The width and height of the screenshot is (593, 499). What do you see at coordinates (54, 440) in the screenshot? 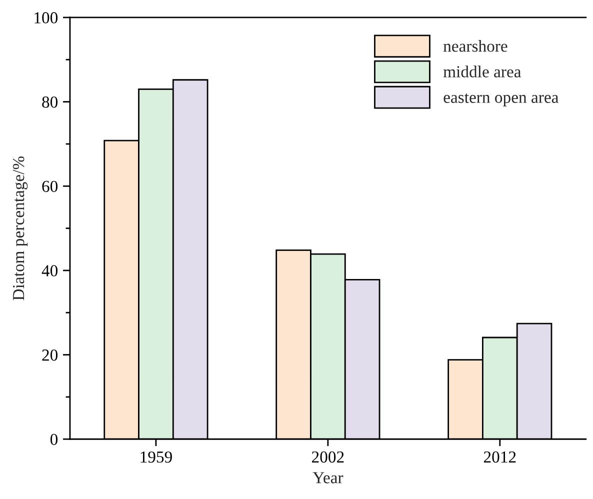
I see `y-tick-label: 0` at bounding box center [54, 440].